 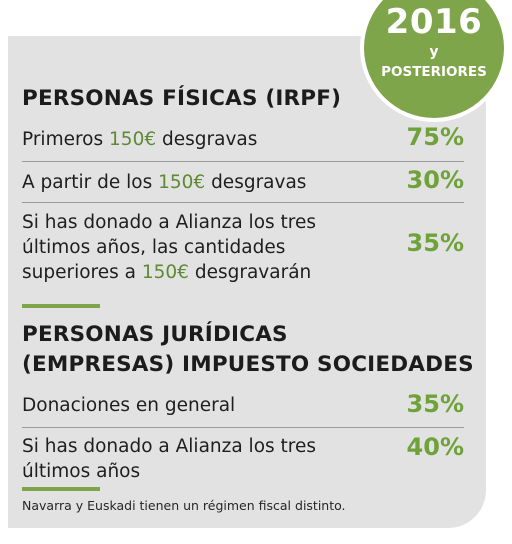 I want to click on year-badge: 2016 y POSTERIORES, so click(x=434, y=59).